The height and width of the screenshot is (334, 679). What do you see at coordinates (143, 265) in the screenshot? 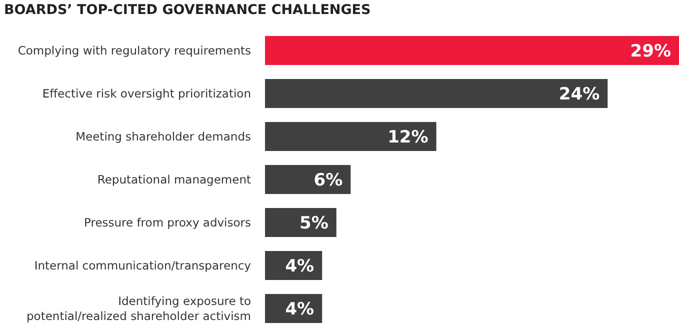
I see `y-tick-label: Internal communication/transparency` at bounding box center [143, 265].